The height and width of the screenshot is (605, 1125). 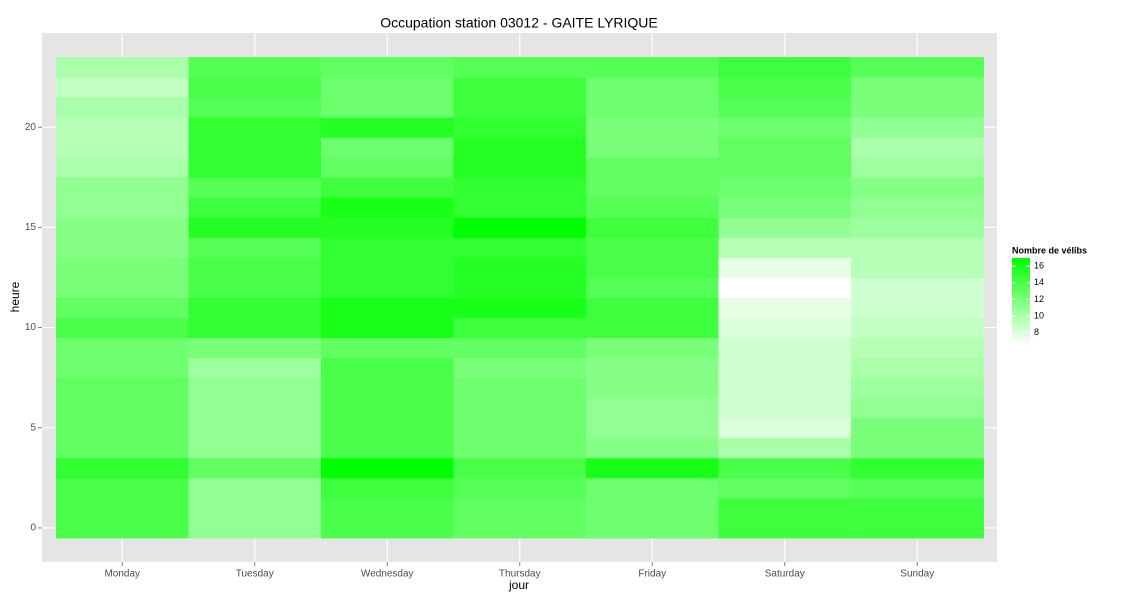 What do you see at coordinates (652, 574) in the screenshot?
I see `x-tick-label: Friday` at bounding box center [652, 574].